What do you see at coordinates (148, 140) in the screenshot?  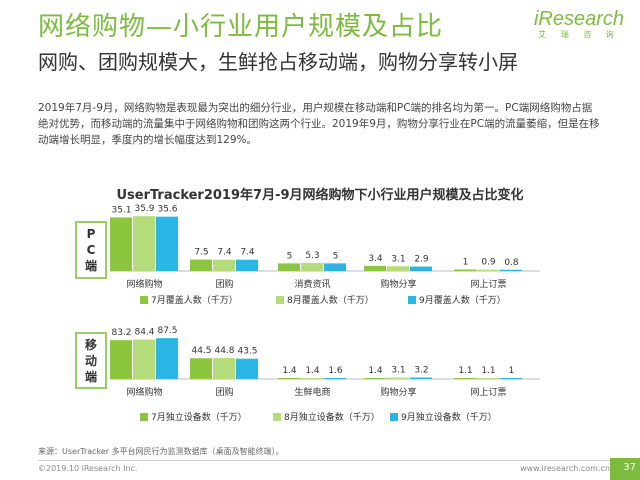 I see `description-line: 动端增长明显，季度内的增长幅度达到129%。` at bounding box center [148, 140].